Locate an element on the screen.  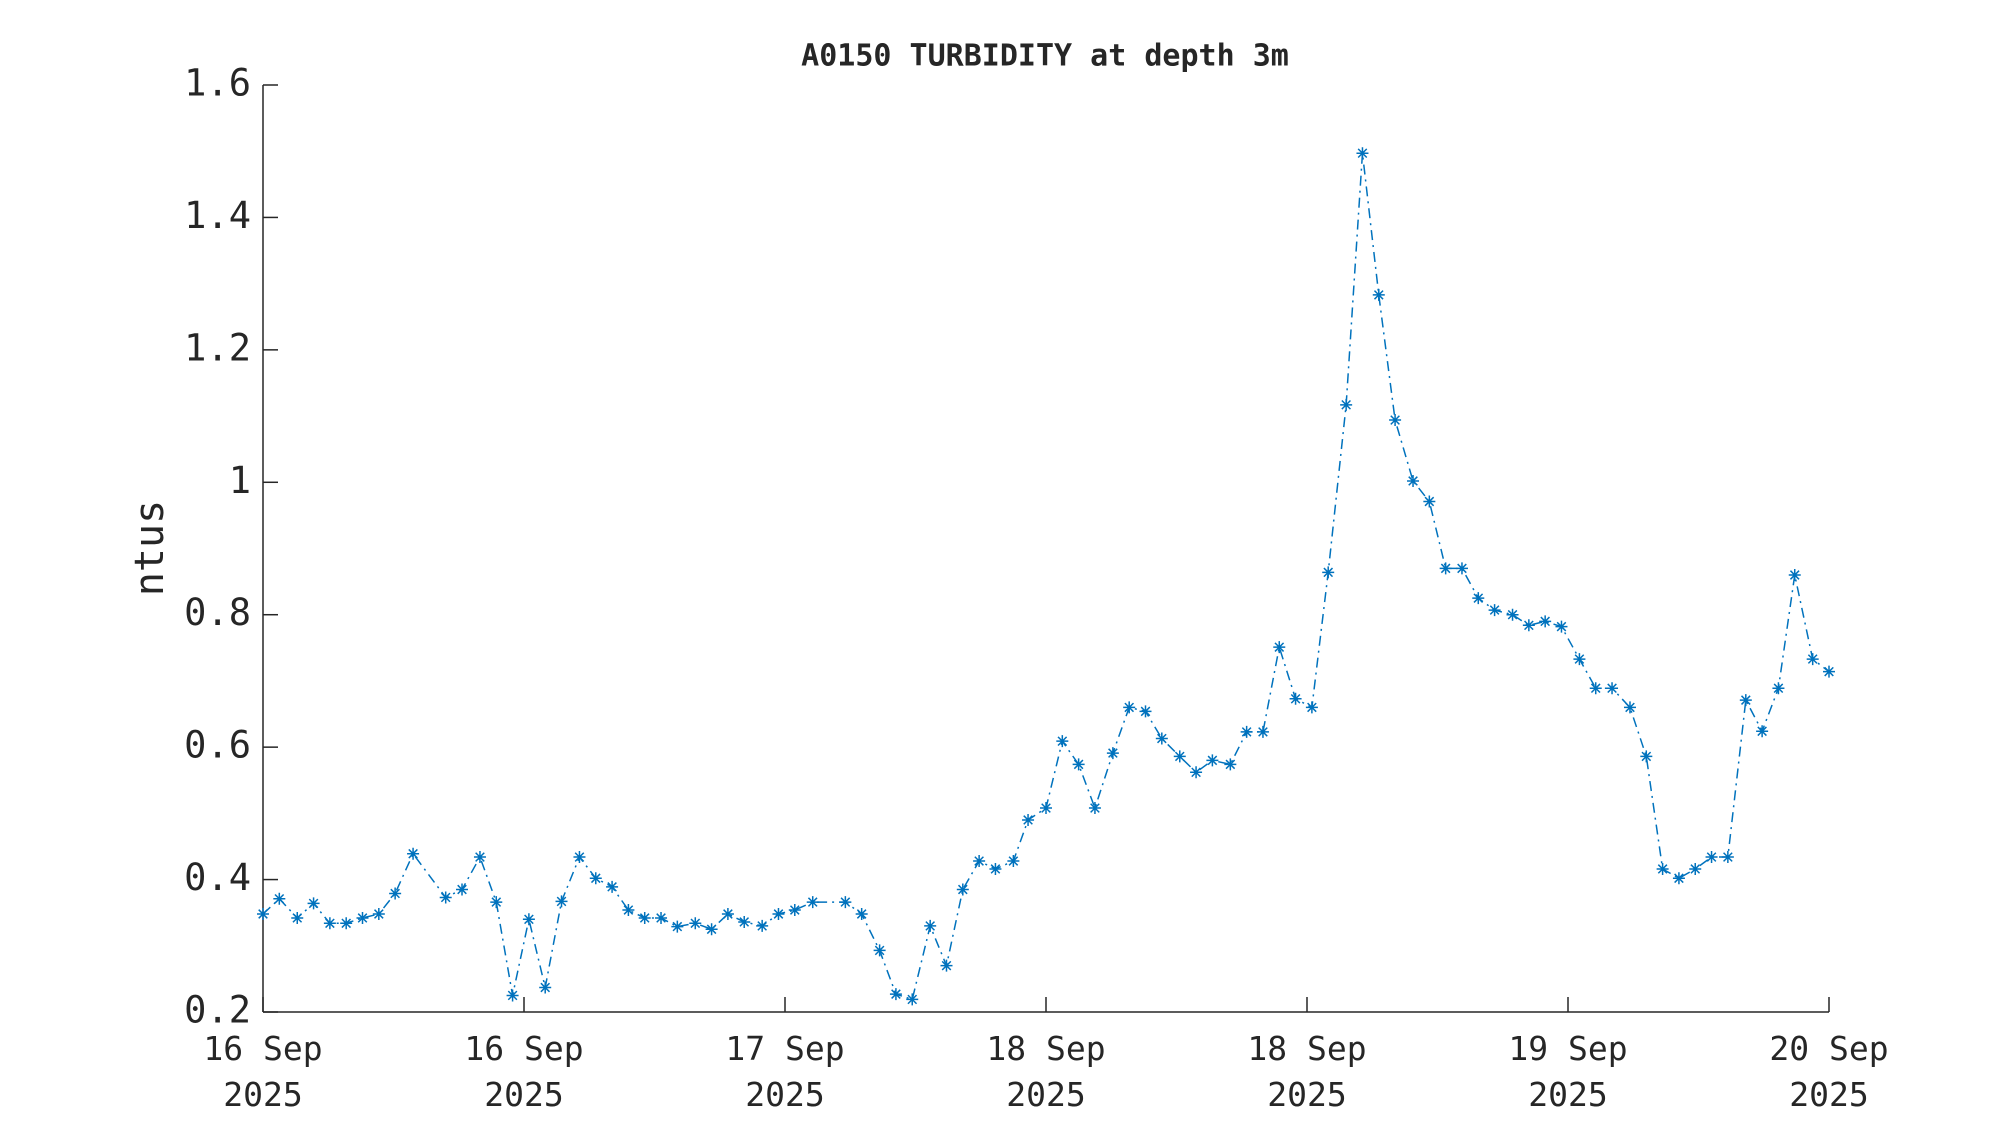
y-tick-label: 0.4 is located at coordinates (217, 877).